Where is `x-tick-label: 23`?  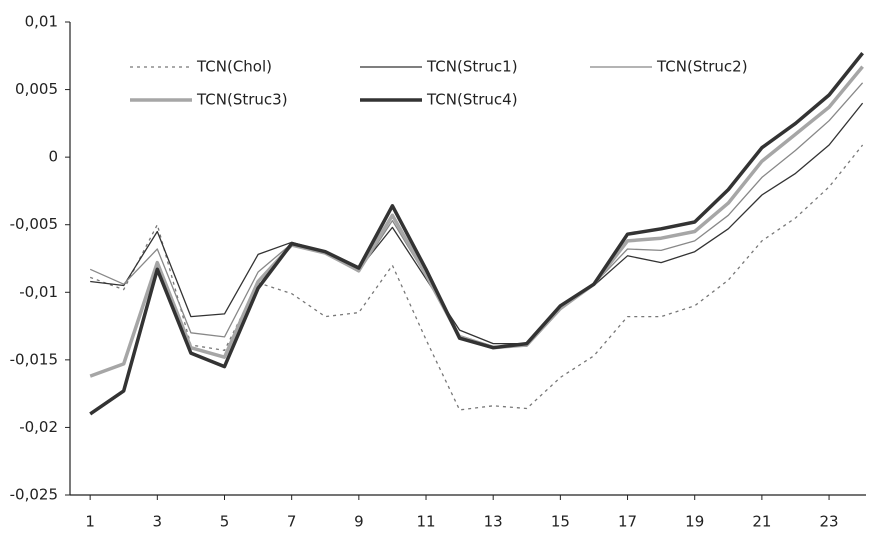
x-tick-label: 23 is located at coordinates (829, 522).